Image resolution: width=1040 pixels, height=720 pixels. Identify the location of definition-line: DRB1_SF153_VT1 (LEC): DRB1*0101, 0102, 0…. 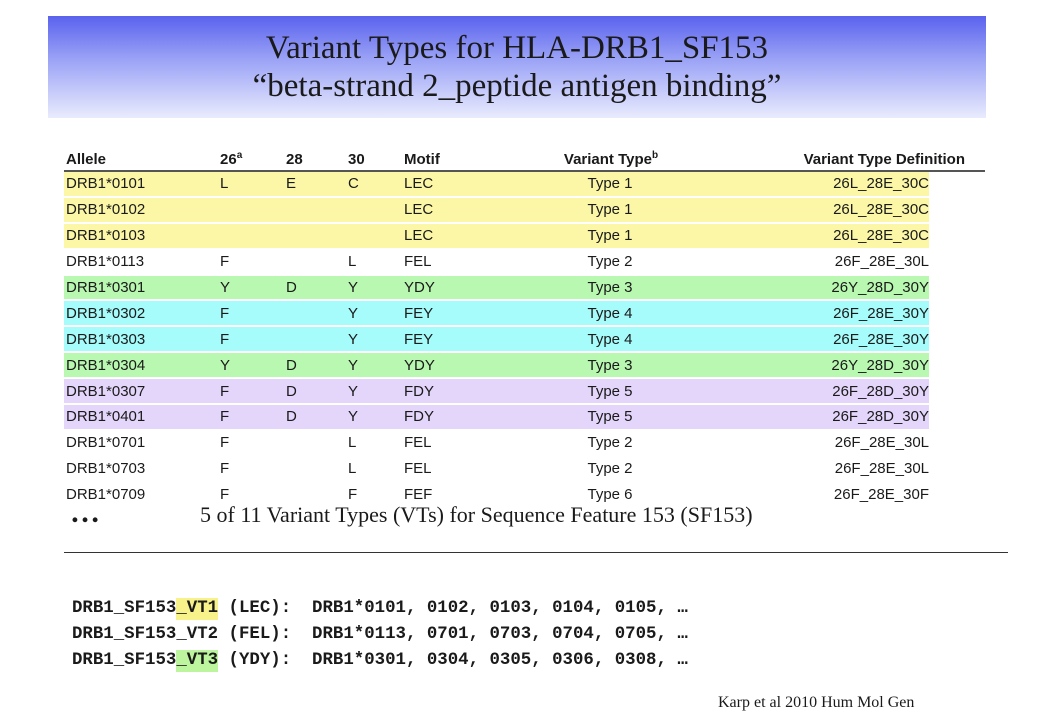
(380, 609).